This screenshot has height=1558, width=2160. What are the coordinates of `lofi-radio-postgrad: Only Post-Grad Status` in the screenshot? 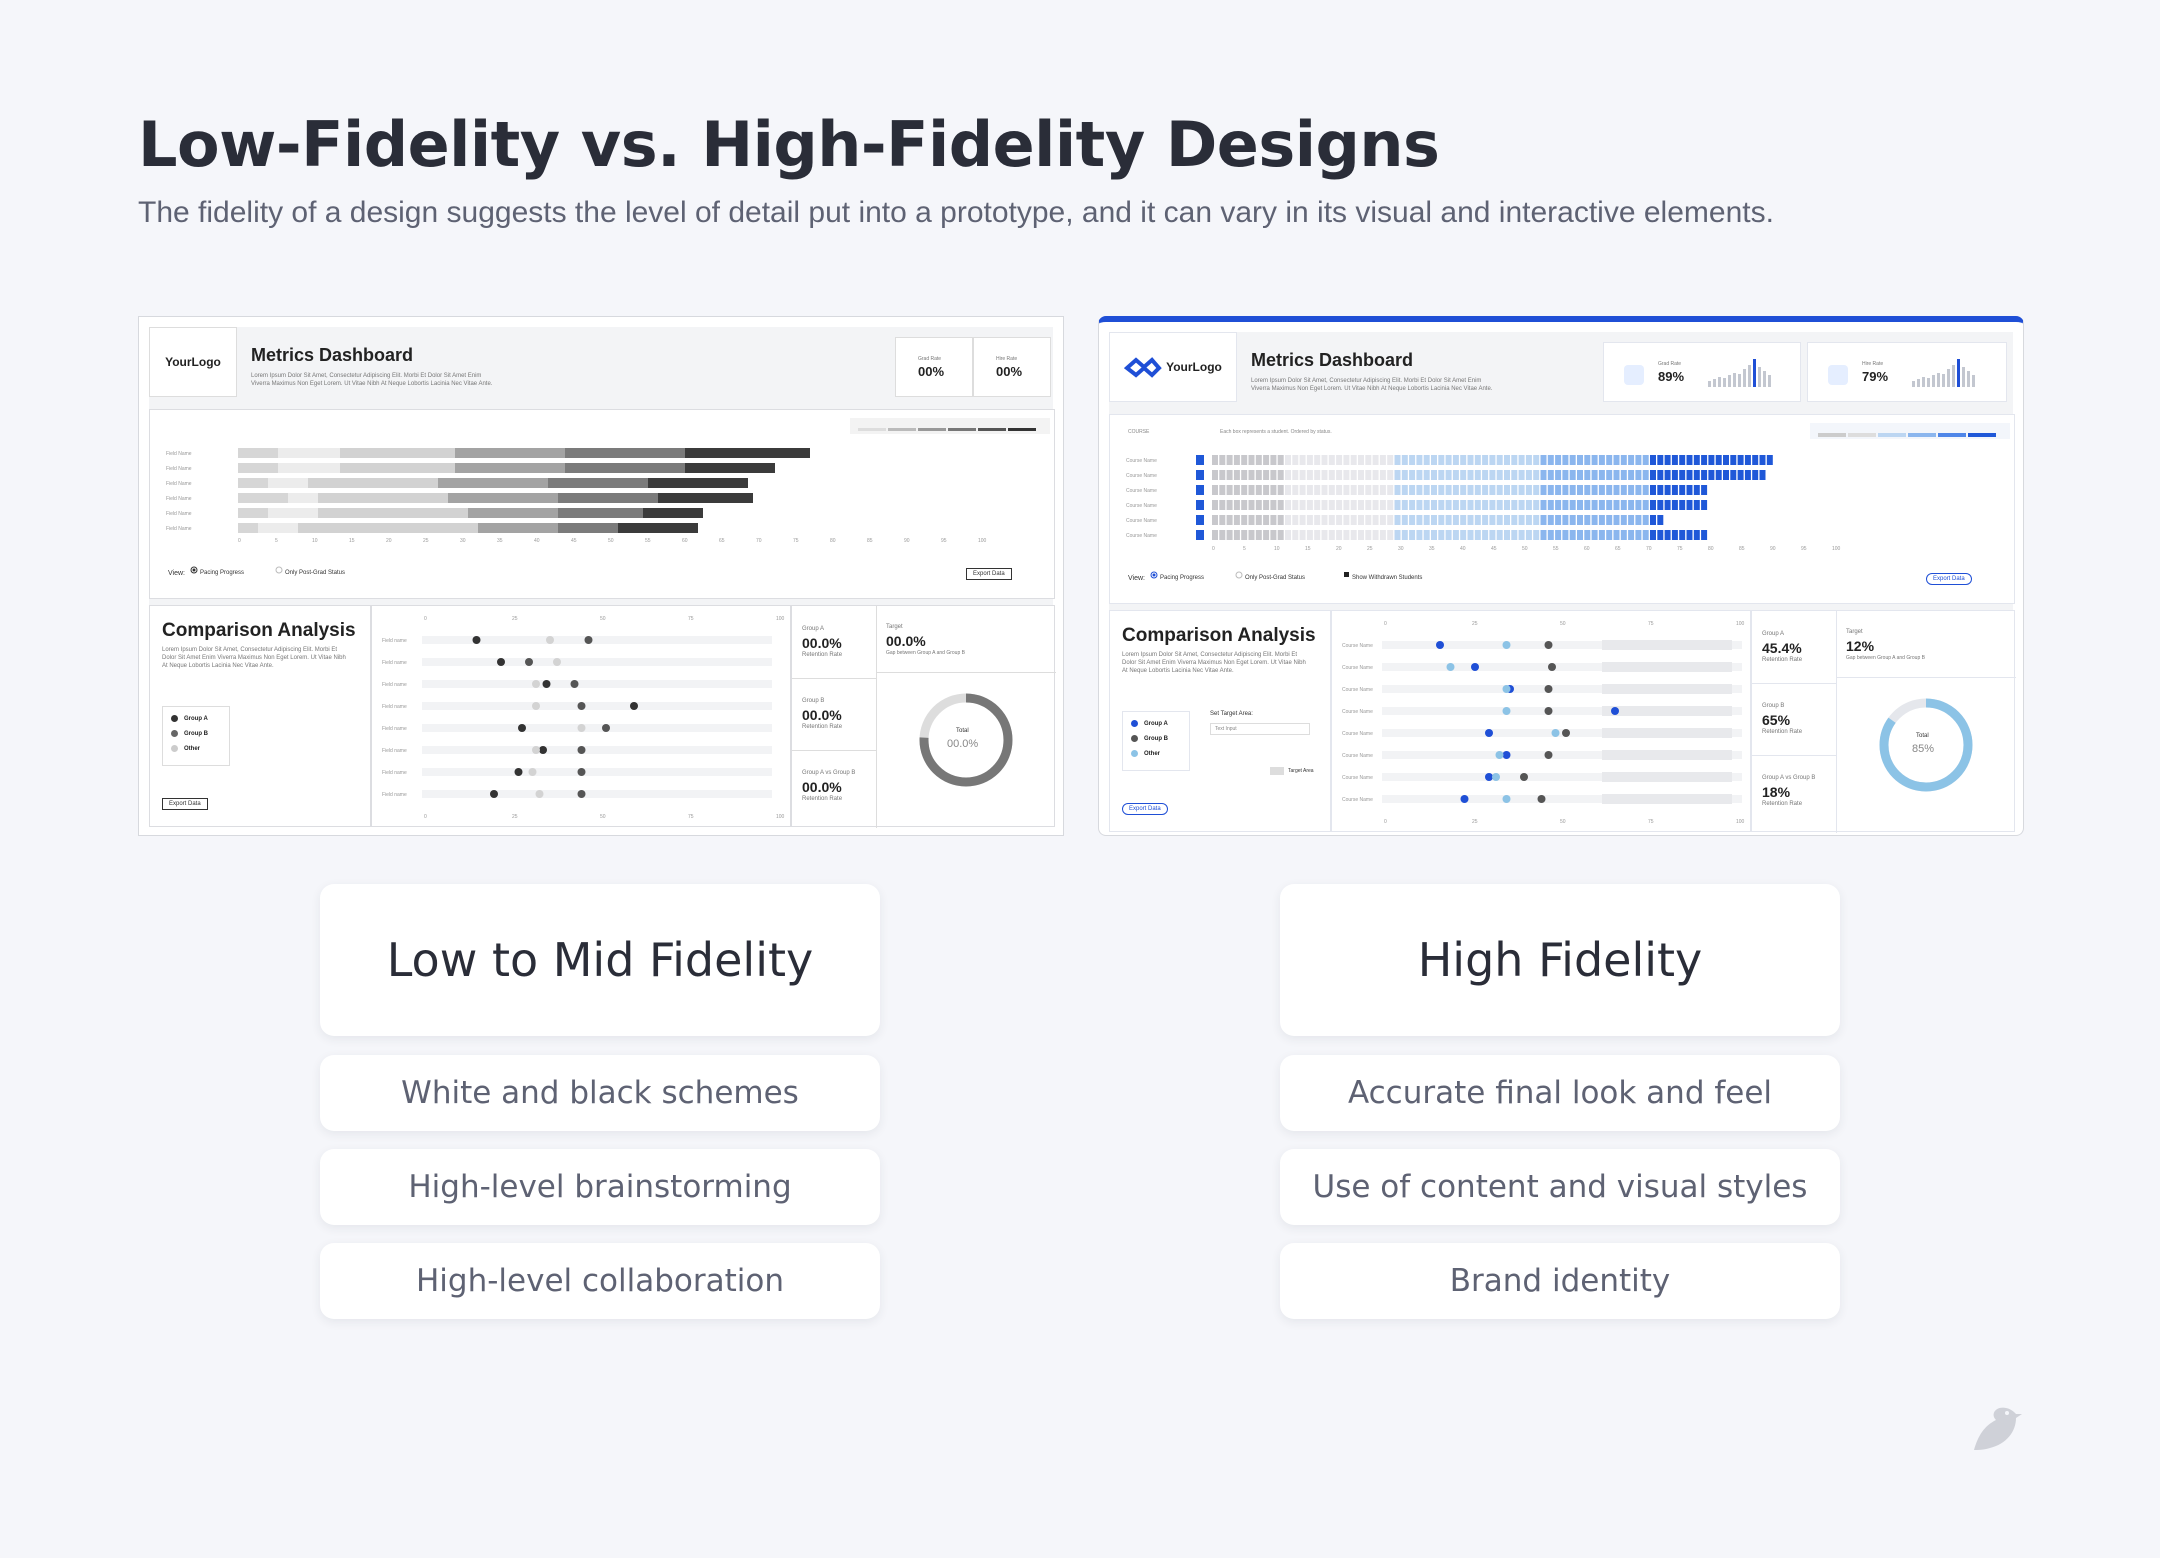 It's located at (315, 573).